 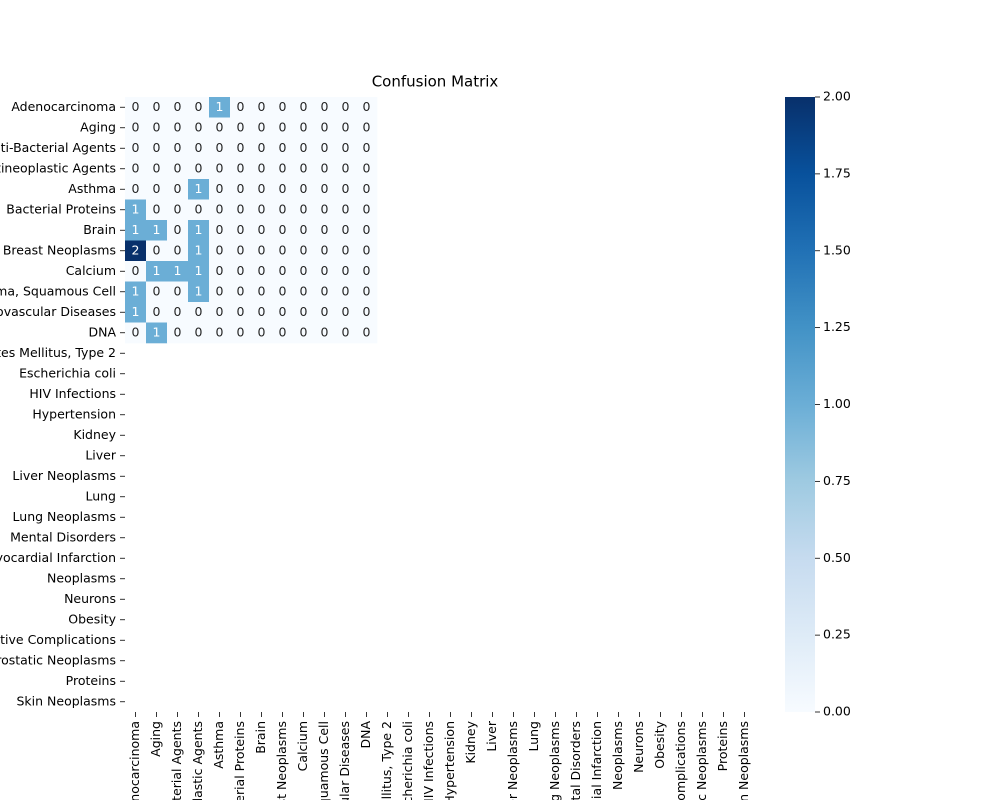 What do you see at coordinates (101, 454) in the screenshot?
I see `y-tick-label: Liver` at bounding box center [101, 454].